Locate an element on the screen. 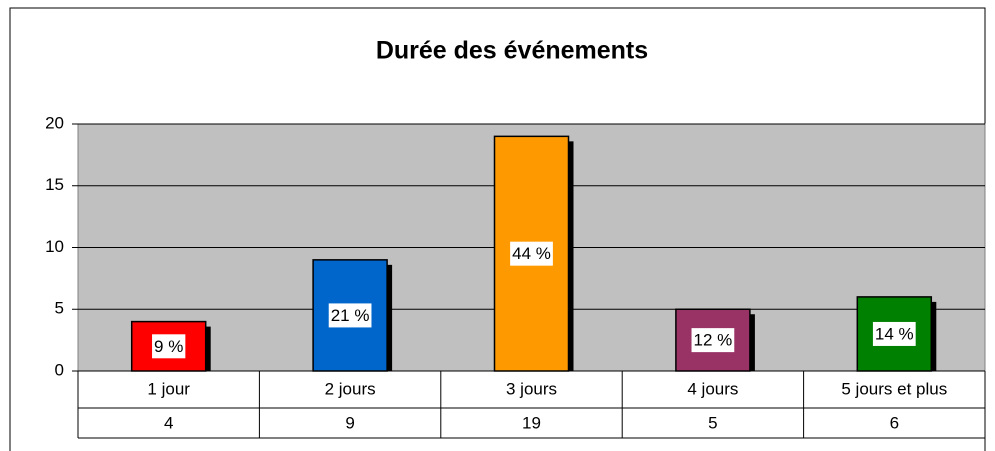 The image size is (995, 451). x-tick-label: 2 jours is located at coordinates (350, 388).